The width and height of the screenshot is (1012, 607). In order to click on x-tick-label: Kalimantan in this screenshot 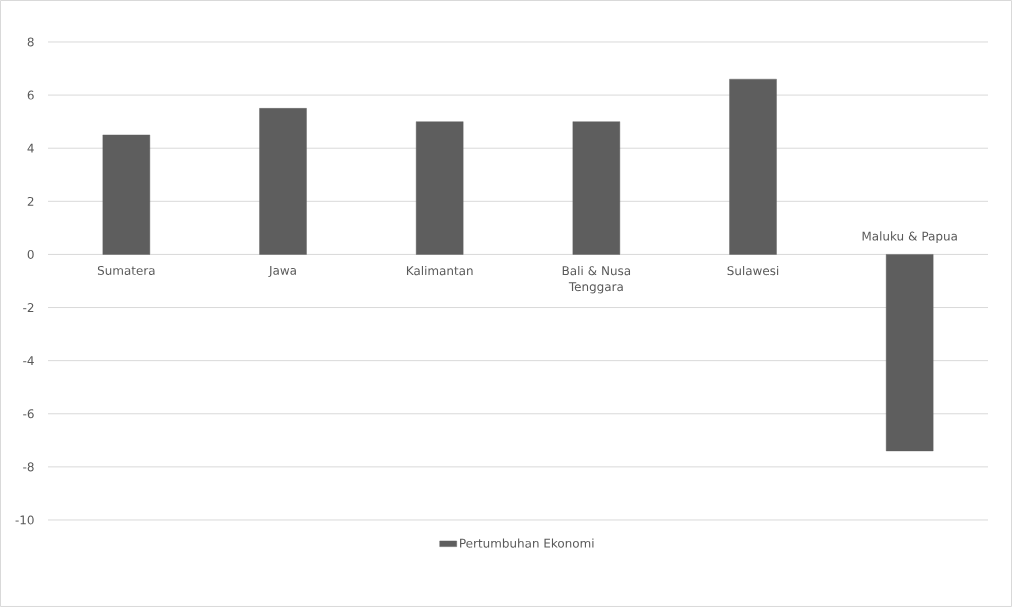, I will do `click(439, 270)`.